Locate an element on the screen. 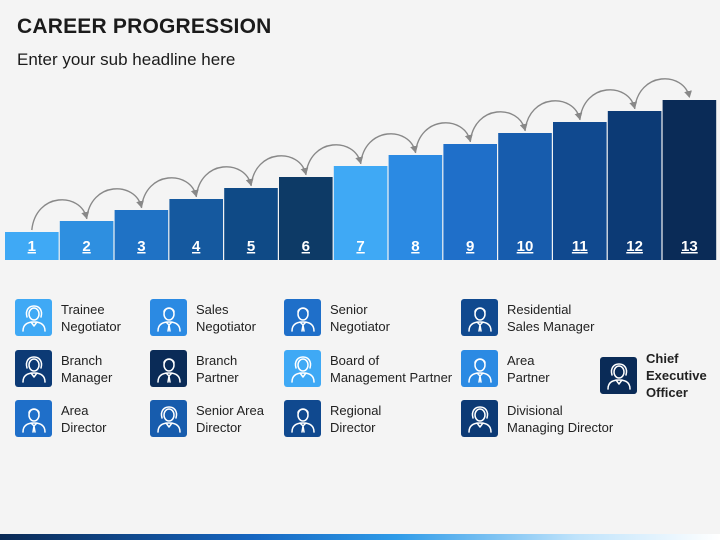 Image resolution: width=720 pixels, height=540 pixels. role-item: Senior Negotiator is located at coordinates (337, 317).